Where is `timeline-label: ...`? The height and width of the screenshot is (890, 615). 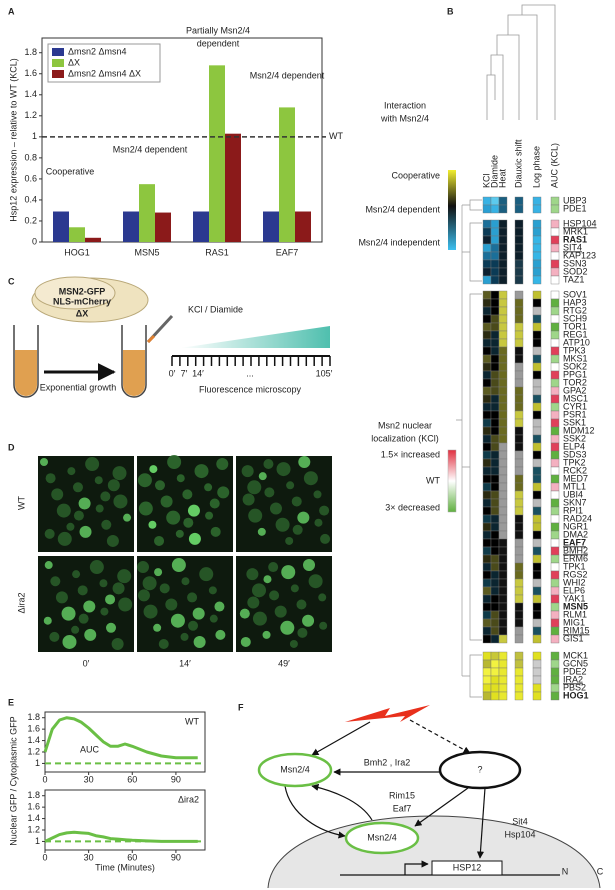 timeline-label: ... is located at coordinates (250, 373).